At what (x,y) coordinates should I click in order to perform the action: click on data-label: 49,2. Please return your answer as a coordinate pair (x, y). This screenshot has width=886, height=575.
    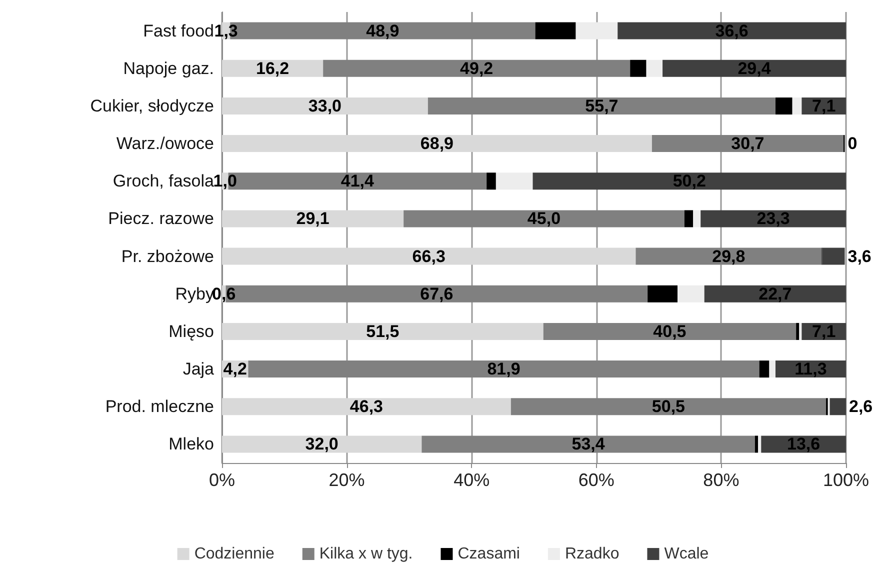
    Looking at the image, I should click on (477, 68).